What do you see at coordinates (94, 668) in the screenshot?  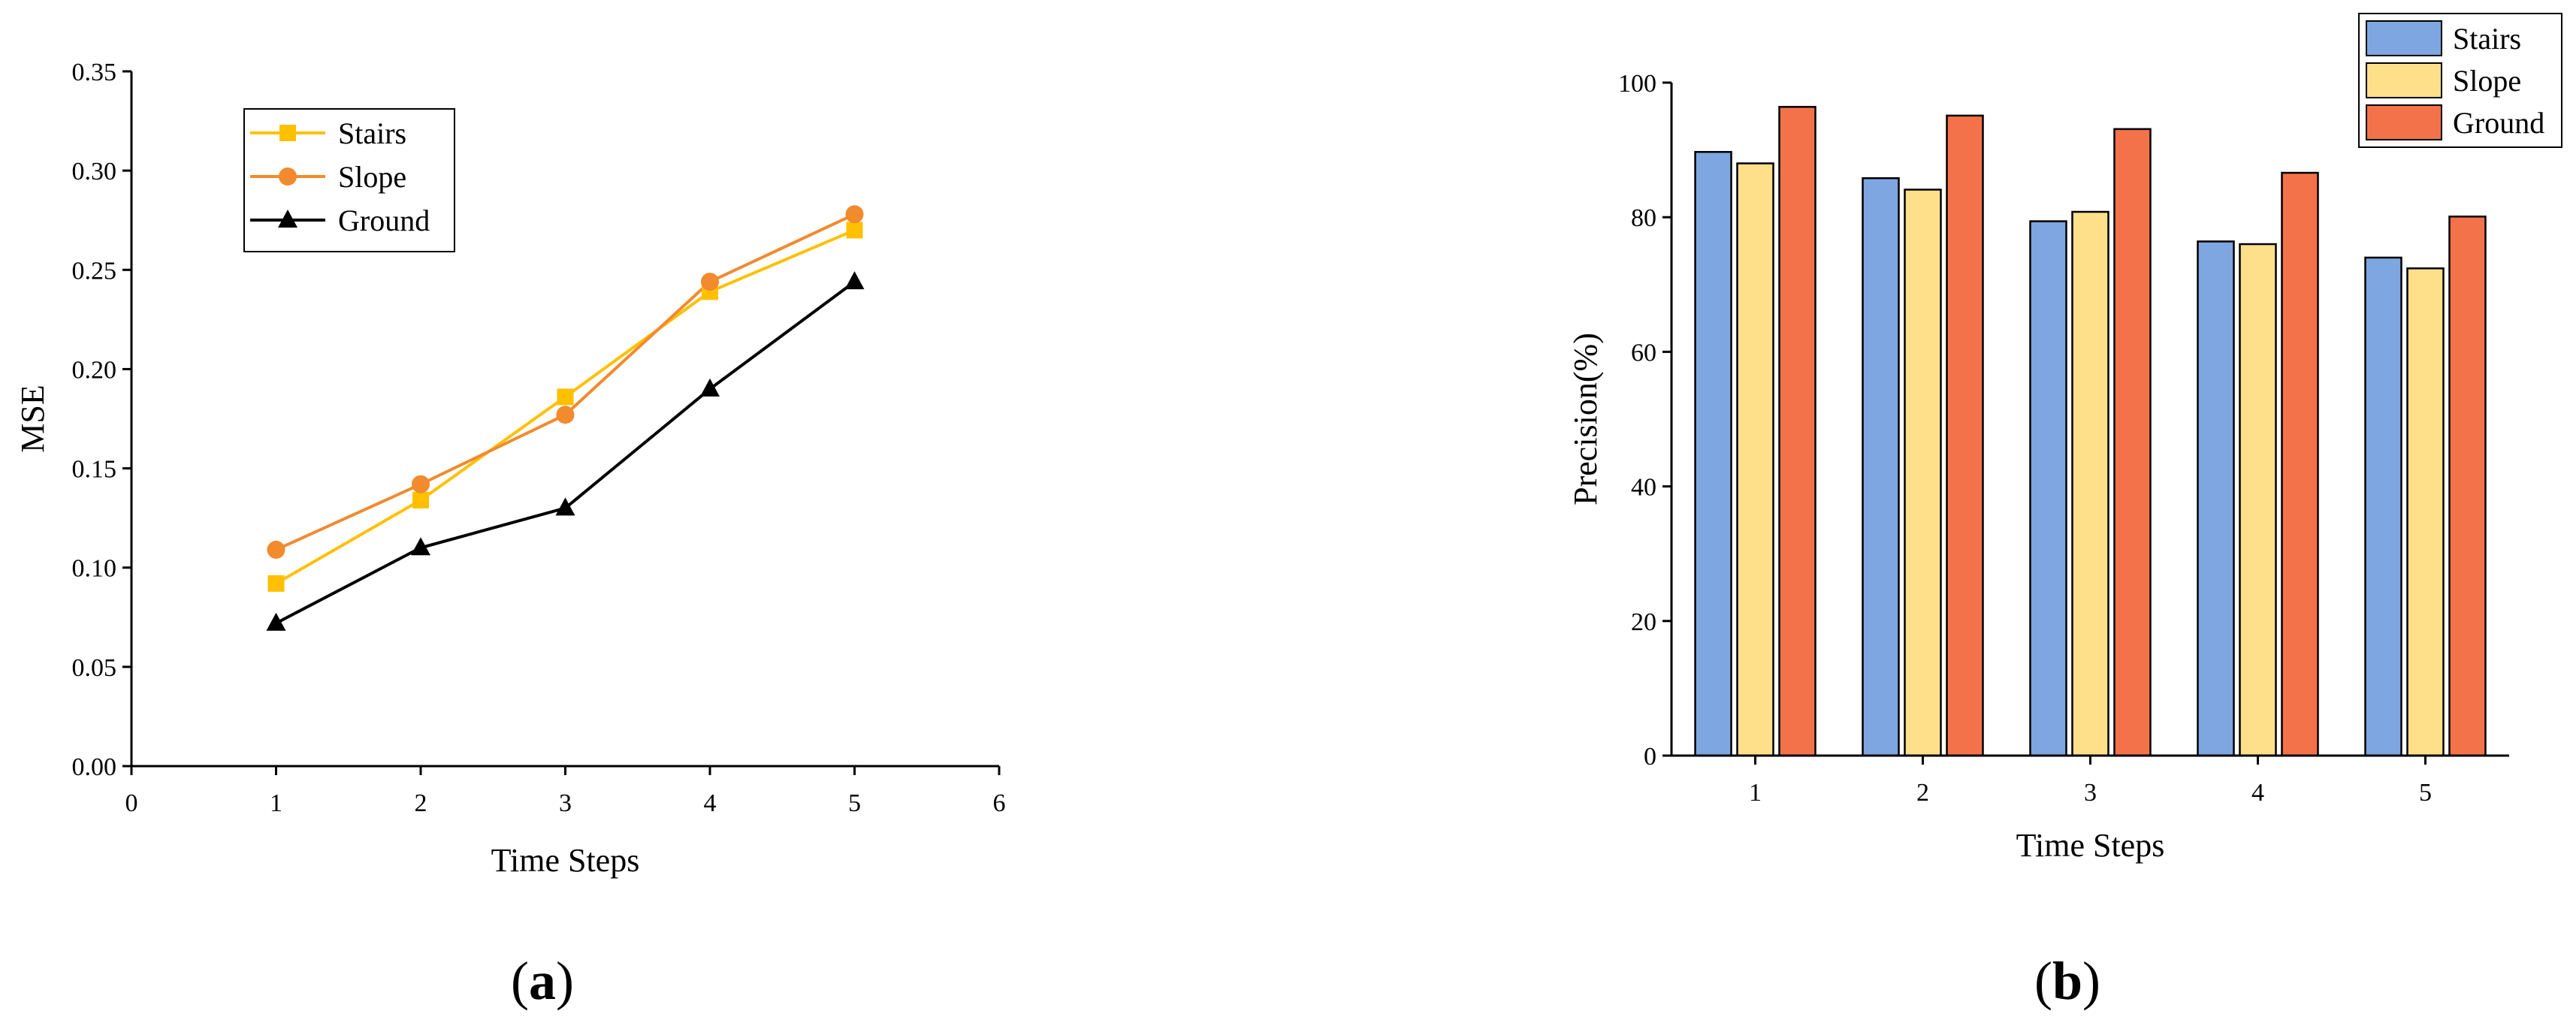 I see `y-tick-label: 0.05` at bounding box center [94, 668].